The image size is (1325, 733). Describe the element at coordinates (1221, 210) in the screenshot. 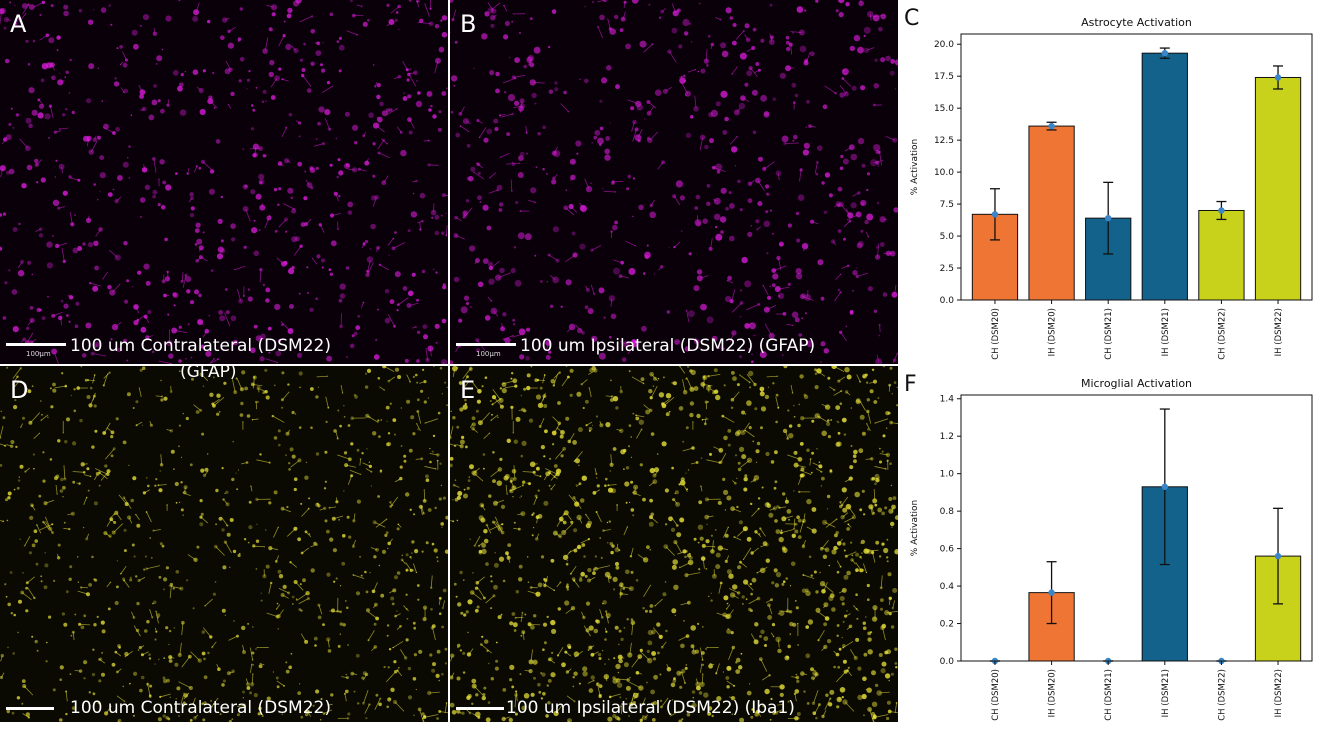

I see `mean-marker` at that location.